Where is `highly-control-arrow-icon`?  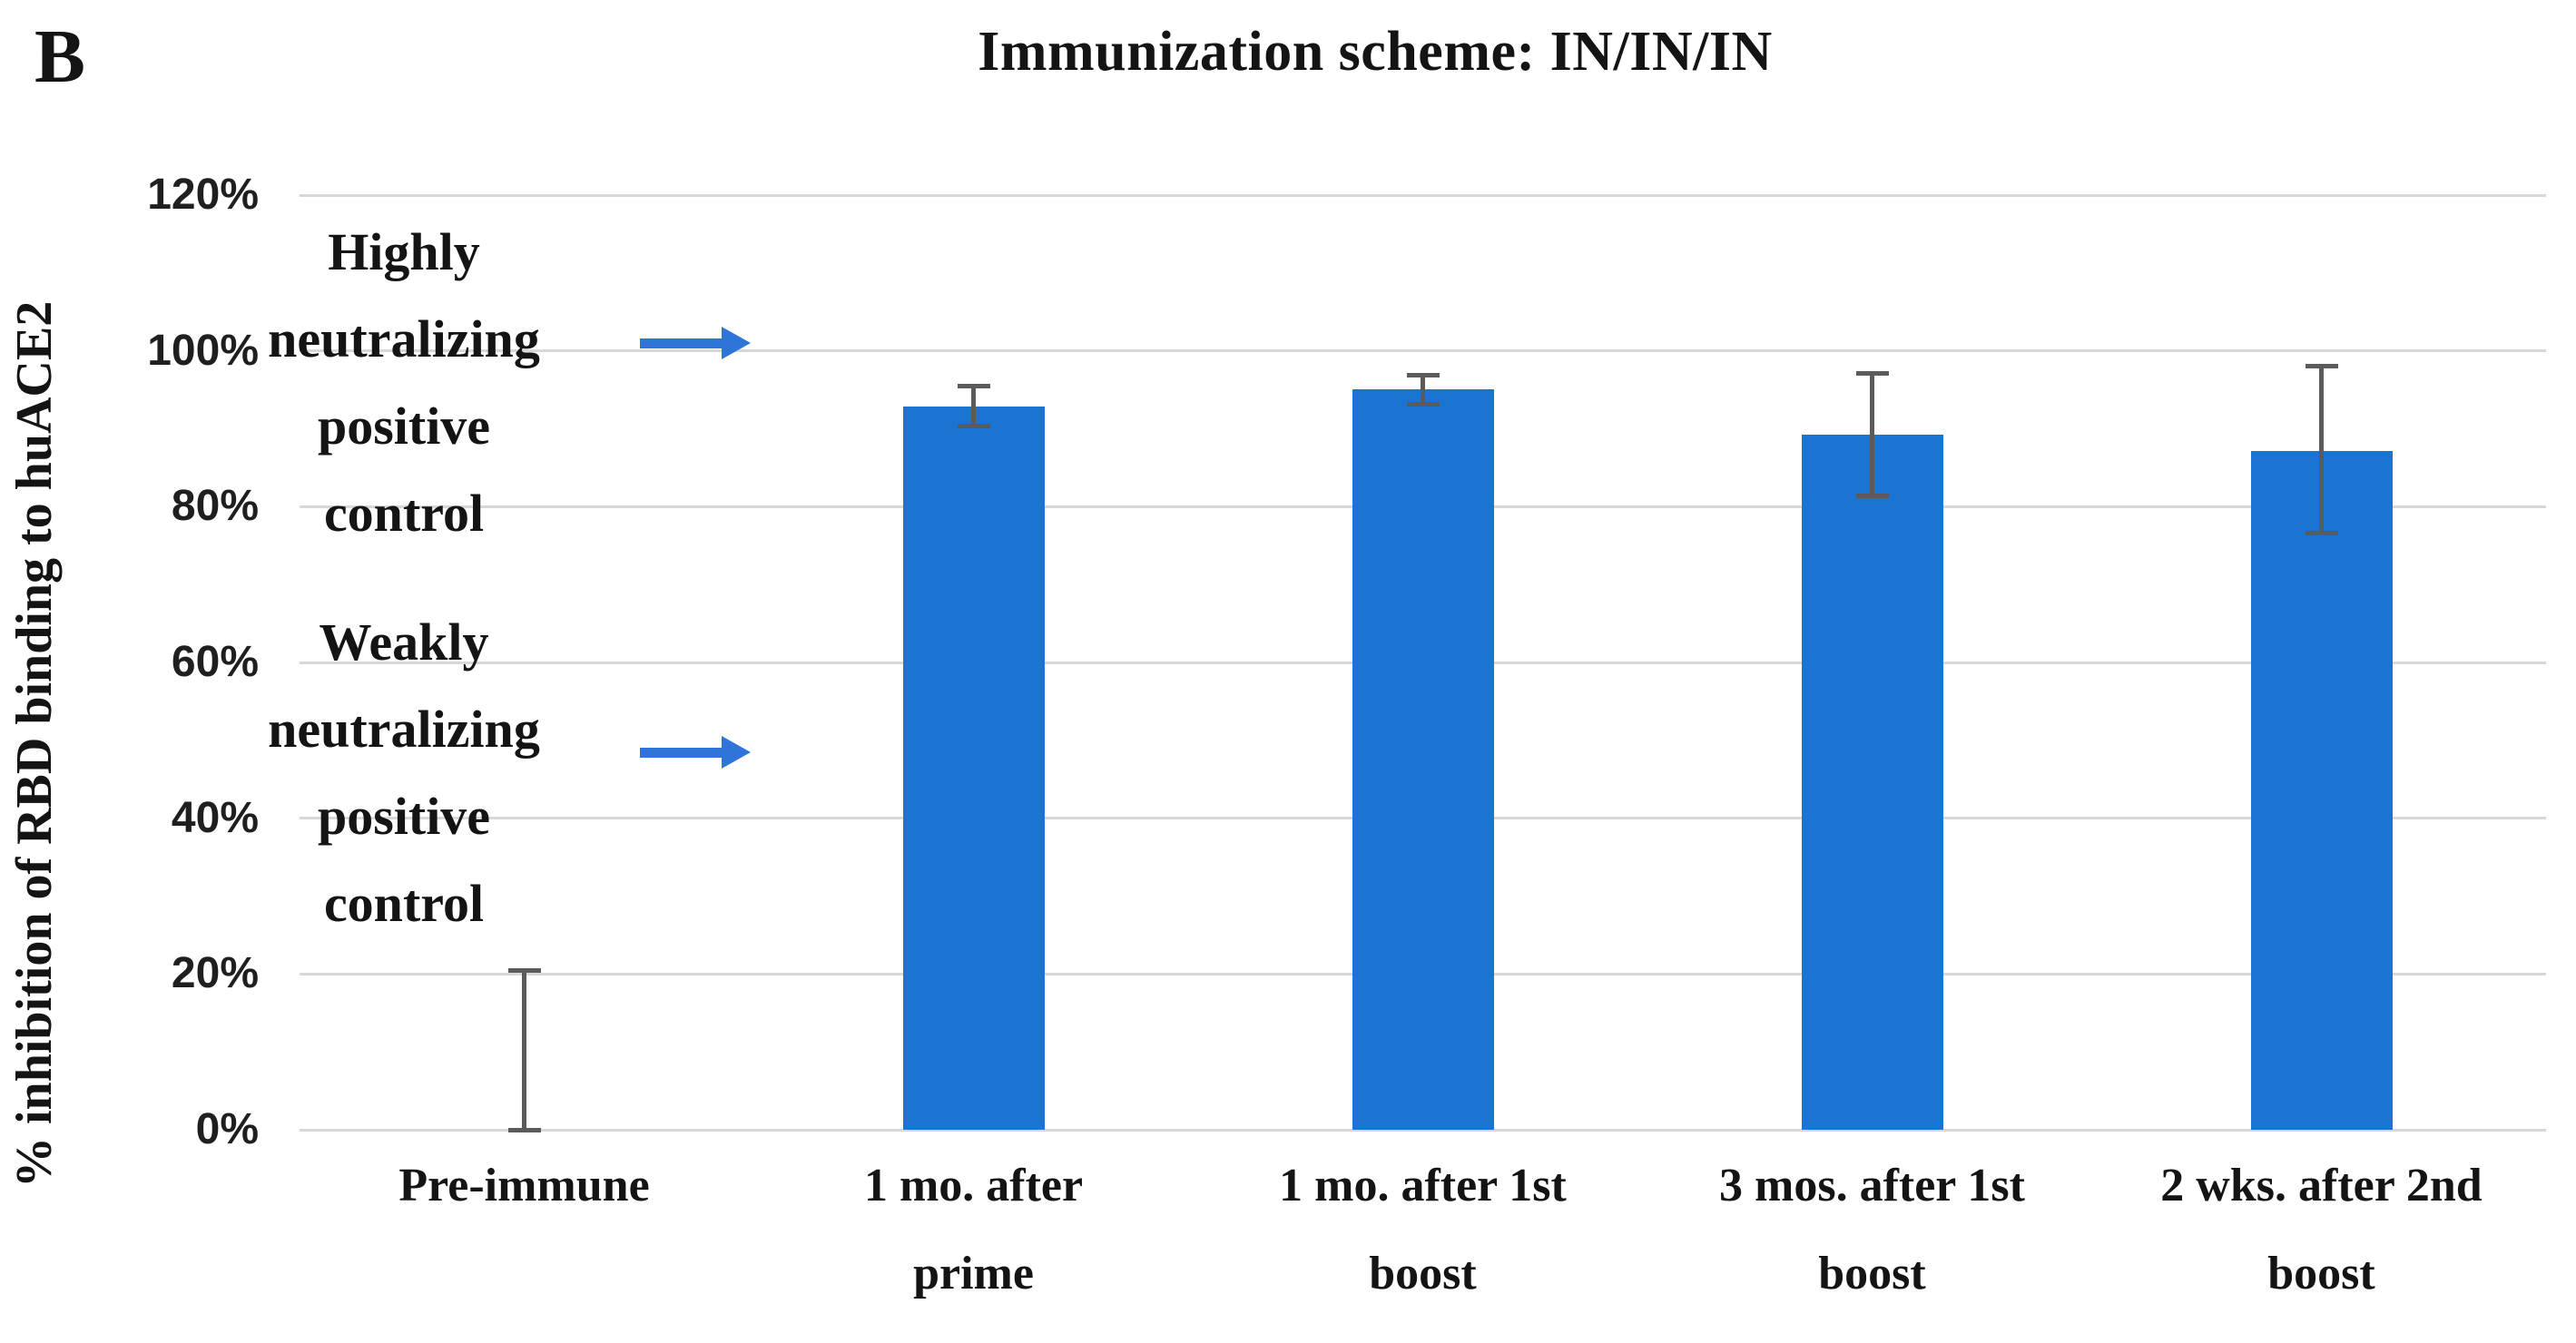 highly-control-arrow-icon is located at coordinates (695, 343).